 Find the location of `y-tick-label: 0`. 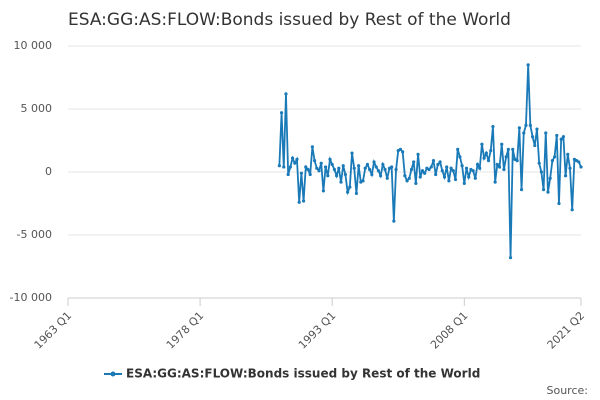

y-tick-label: 0 is located at coordinates (48, 171).